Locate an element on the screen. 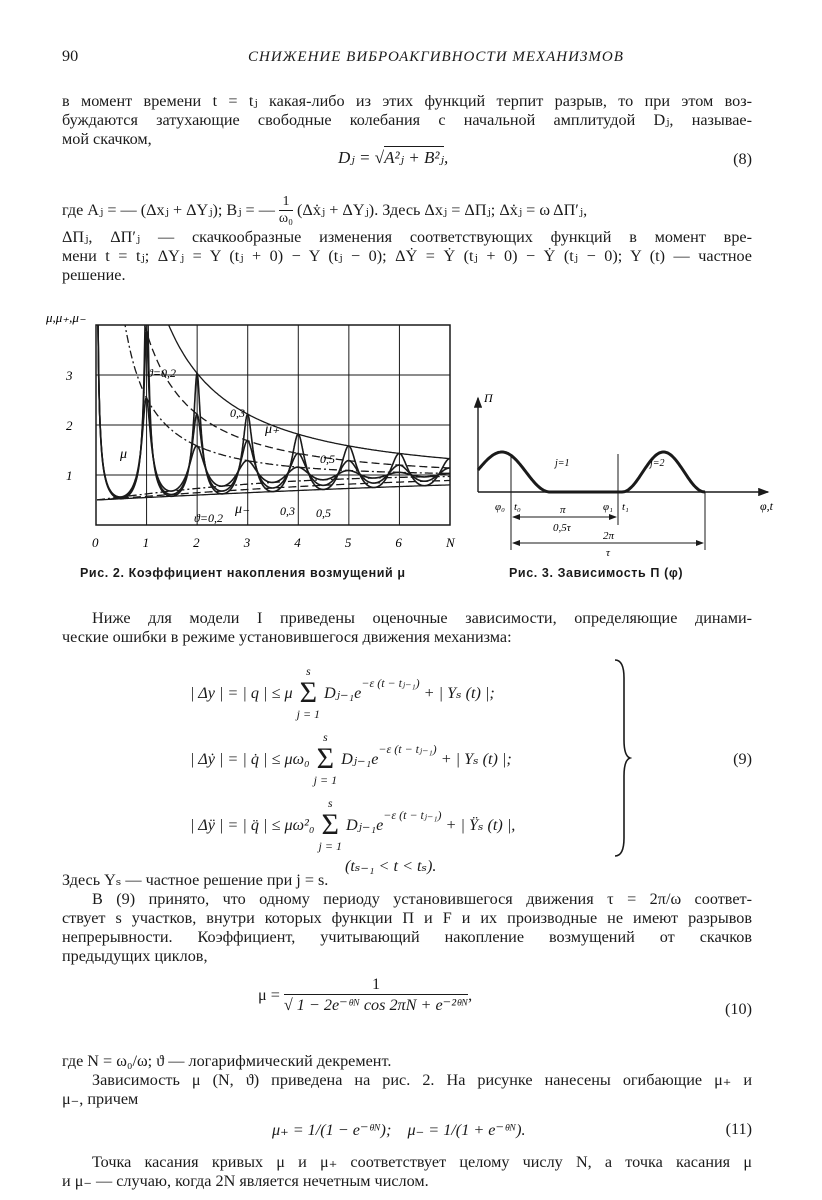 The width and height of the screenshot is (822, 1200). x-tick-label: 1 is located at coordinates (146, 542).